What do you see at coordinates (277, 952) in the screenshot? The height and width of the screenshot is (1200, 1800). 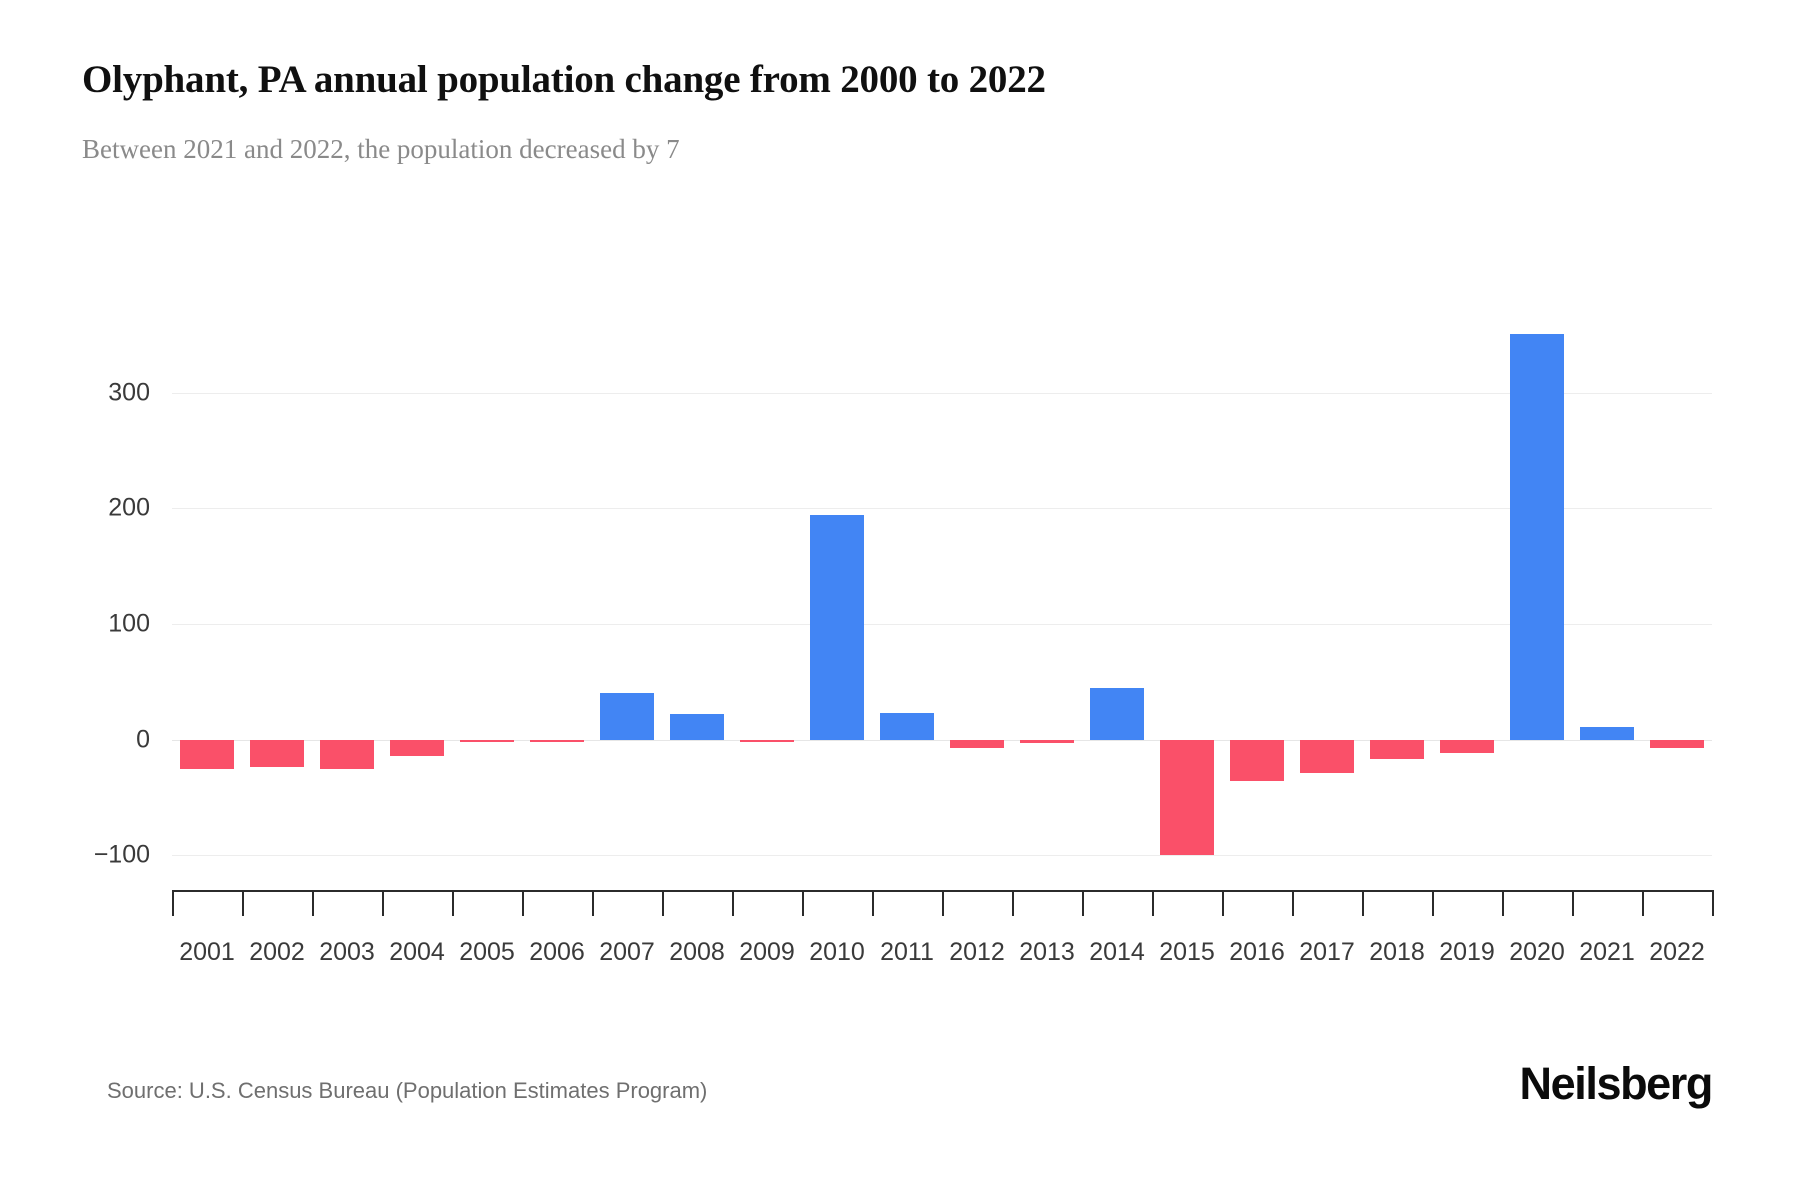 I see `x-axis-label-2002: 2002` at bounding box center [277, 952].